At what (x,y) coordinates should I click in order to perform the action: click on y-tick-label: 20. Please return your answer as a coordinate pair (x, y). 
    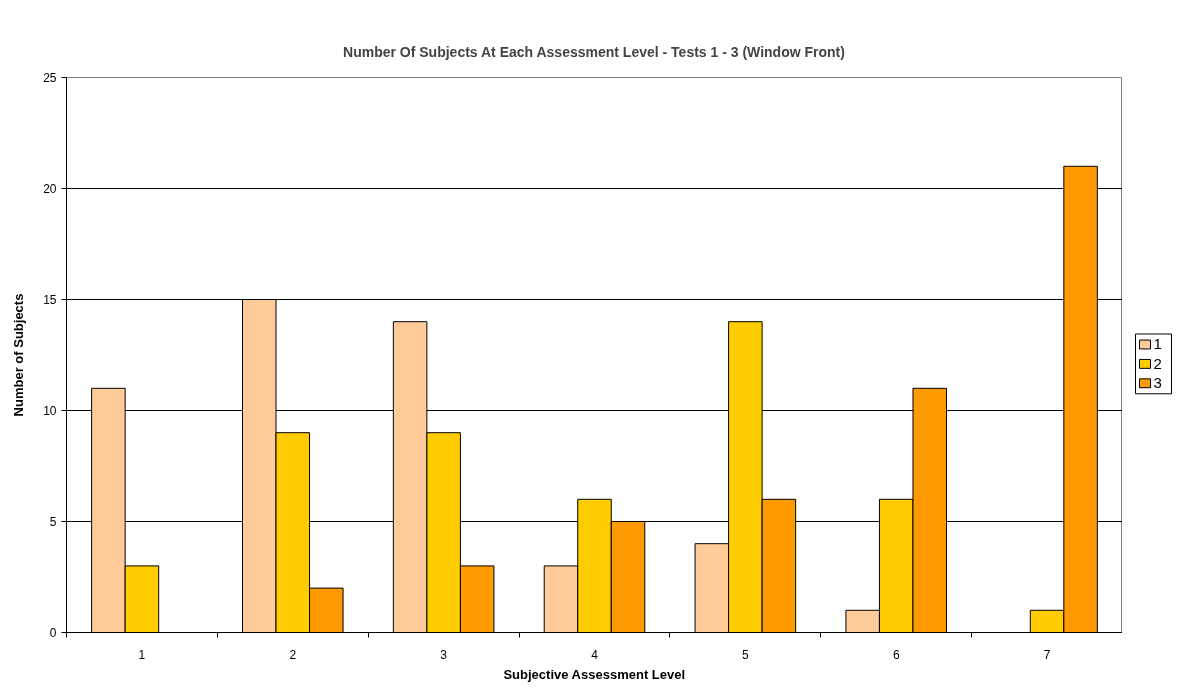
    Looking at the image, I should click on (50, 189).